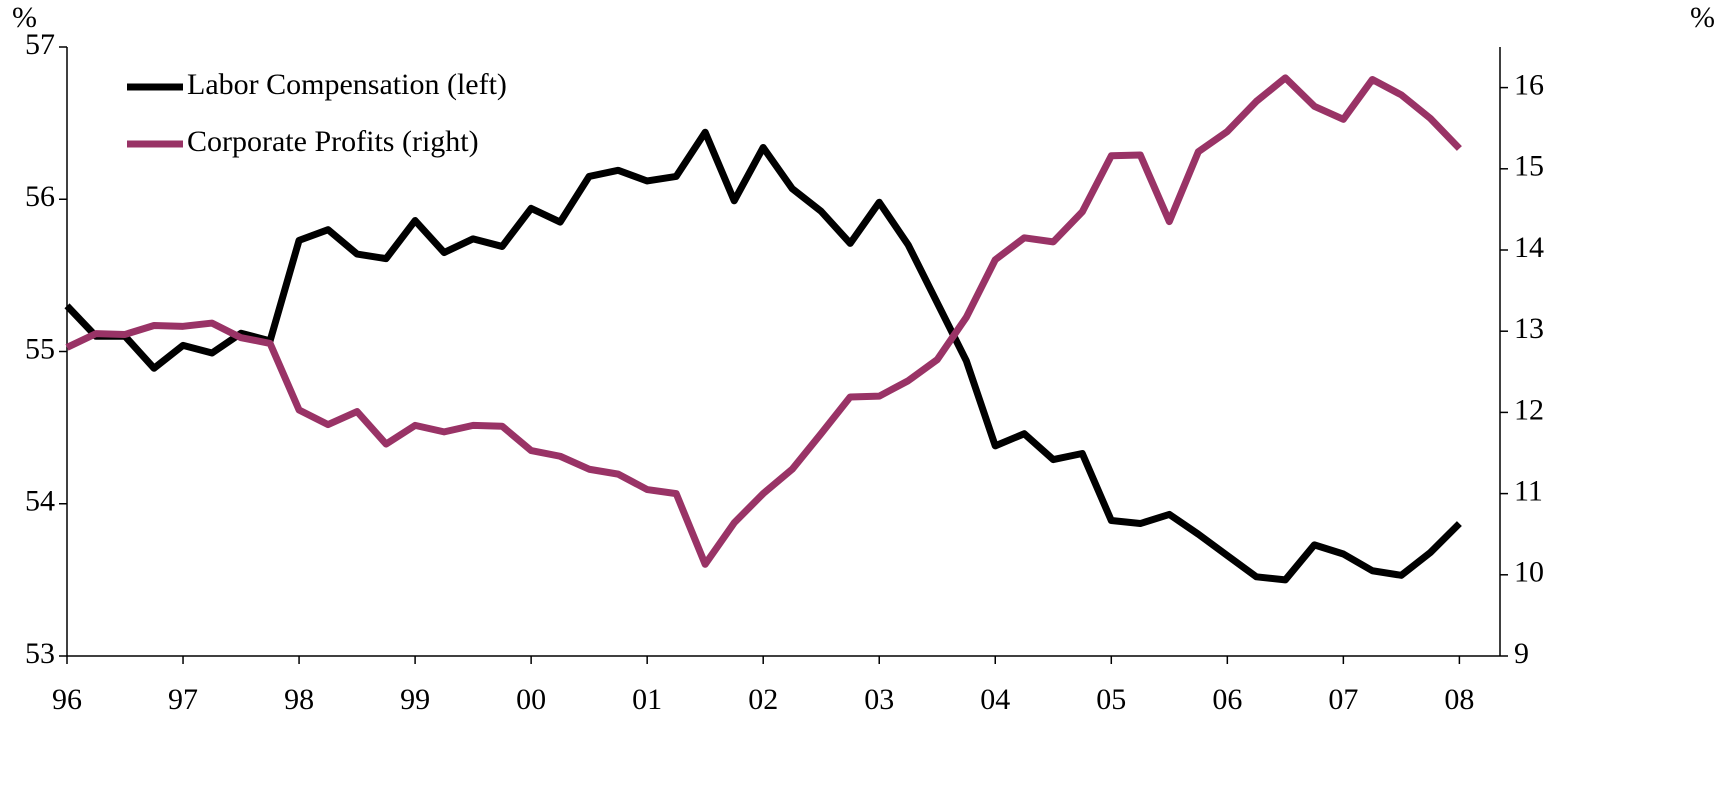 Image resolution: width=1733 pixels, height=795 pixels. What do you see at coordinates (333, 141) in the screenshot?
I see `legend-label: Corporate Profits (right)` at bounding box center [333, 141].